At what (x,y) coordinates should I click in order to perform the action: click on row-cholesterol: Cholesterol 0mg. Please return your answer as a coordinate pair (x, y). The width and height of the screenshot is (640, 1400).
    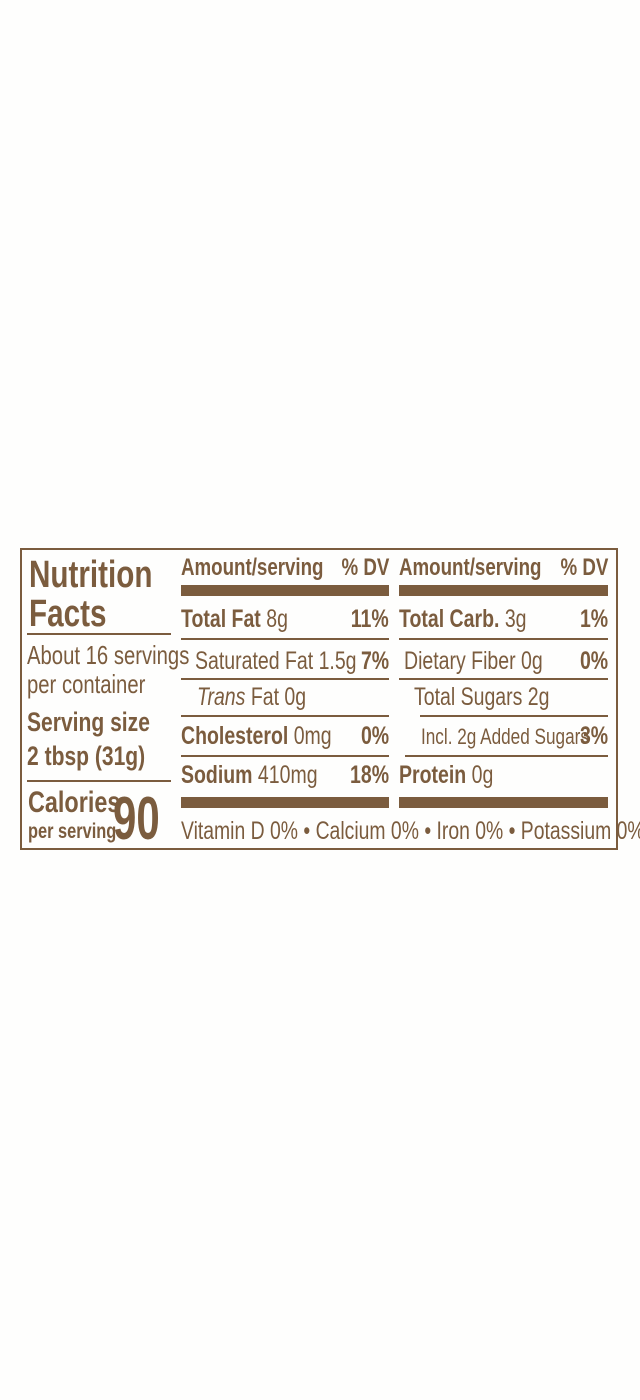
    Looking at the image, I should click on (256, 736).